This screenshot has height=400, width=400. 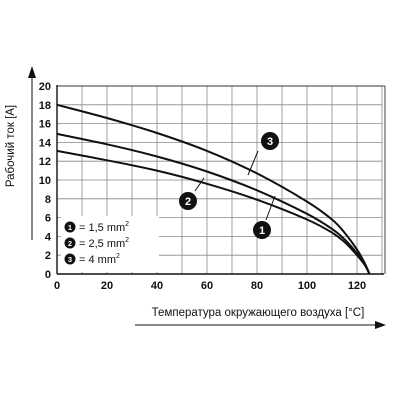 I want to click on curve-marker-label-1: 1, so click(x=262, y=231).